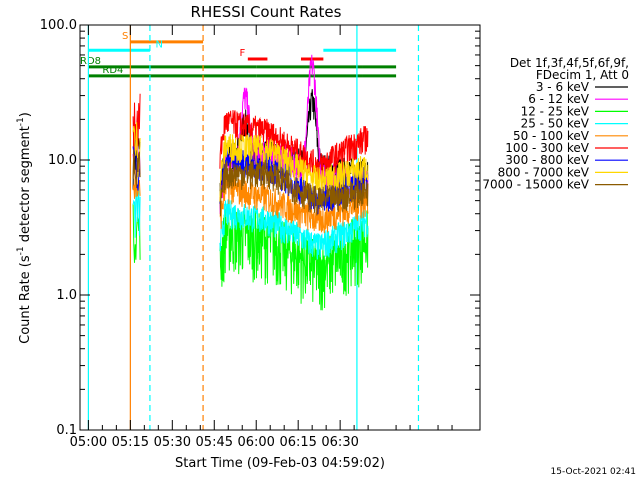 Image resolution: width=640 pixels, height=480 pixels. I want to click on x-tick-label: 05:45, so click(214, 442).